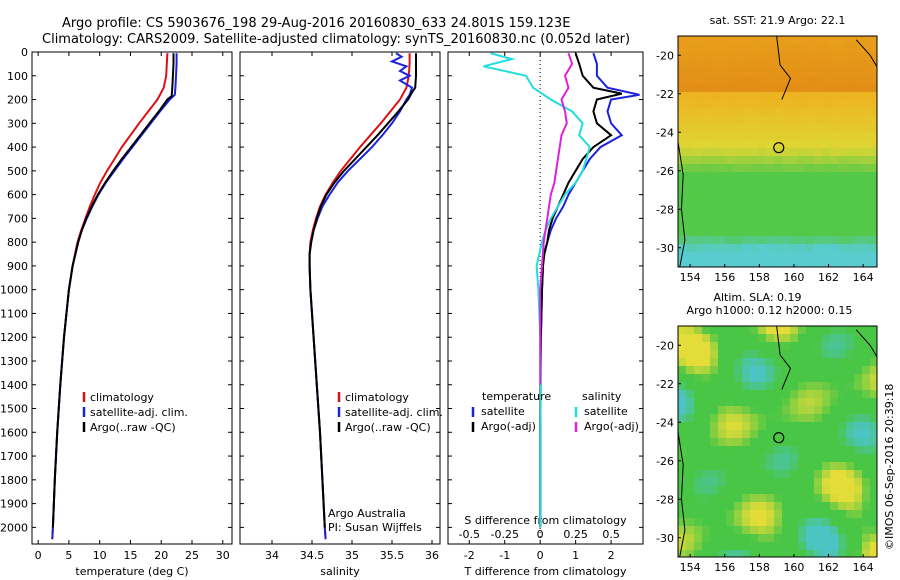 The image size is (900, 580). I want to click on map-y-tick-label: -22, so click(665, 384).